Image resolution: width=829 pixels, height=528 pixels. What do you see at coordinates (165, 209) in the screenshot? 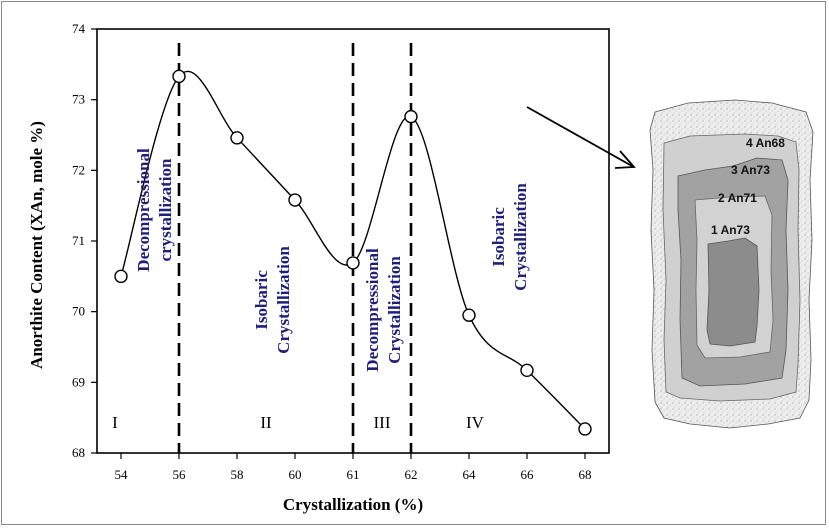
I see `region-label-line: crystallization` at bounding box center [165, 209].